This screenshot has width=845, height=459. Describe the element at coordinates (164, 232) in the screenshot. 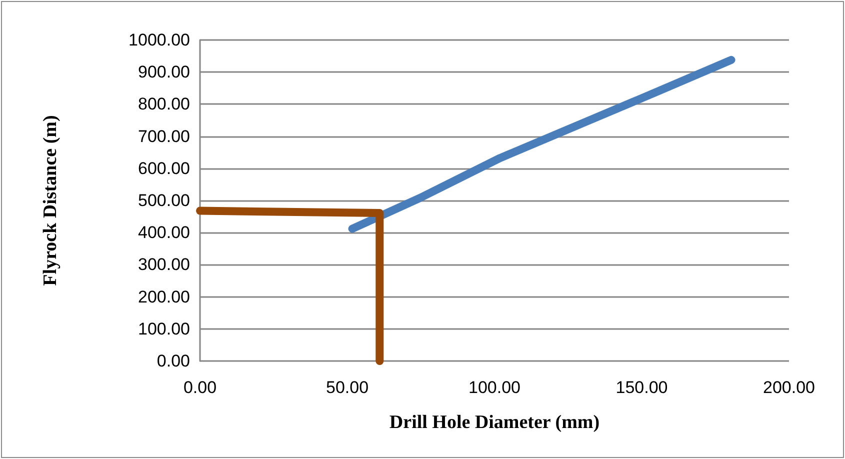

I see `y-tick-label: 400.00` at that location.